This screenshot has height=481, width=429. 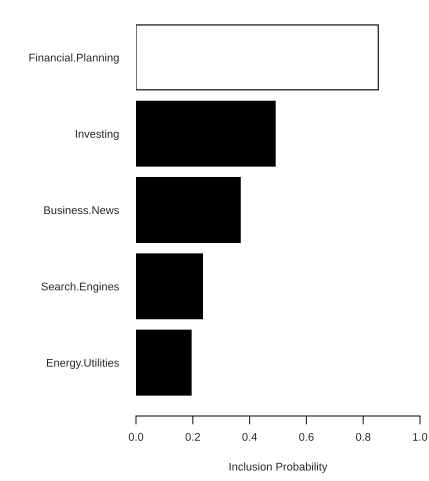 What do you see at coordinates (279, 467) in the screenshot?
I see `x-axis-title: Inclusion Probability` at bounding box center [279, 467].